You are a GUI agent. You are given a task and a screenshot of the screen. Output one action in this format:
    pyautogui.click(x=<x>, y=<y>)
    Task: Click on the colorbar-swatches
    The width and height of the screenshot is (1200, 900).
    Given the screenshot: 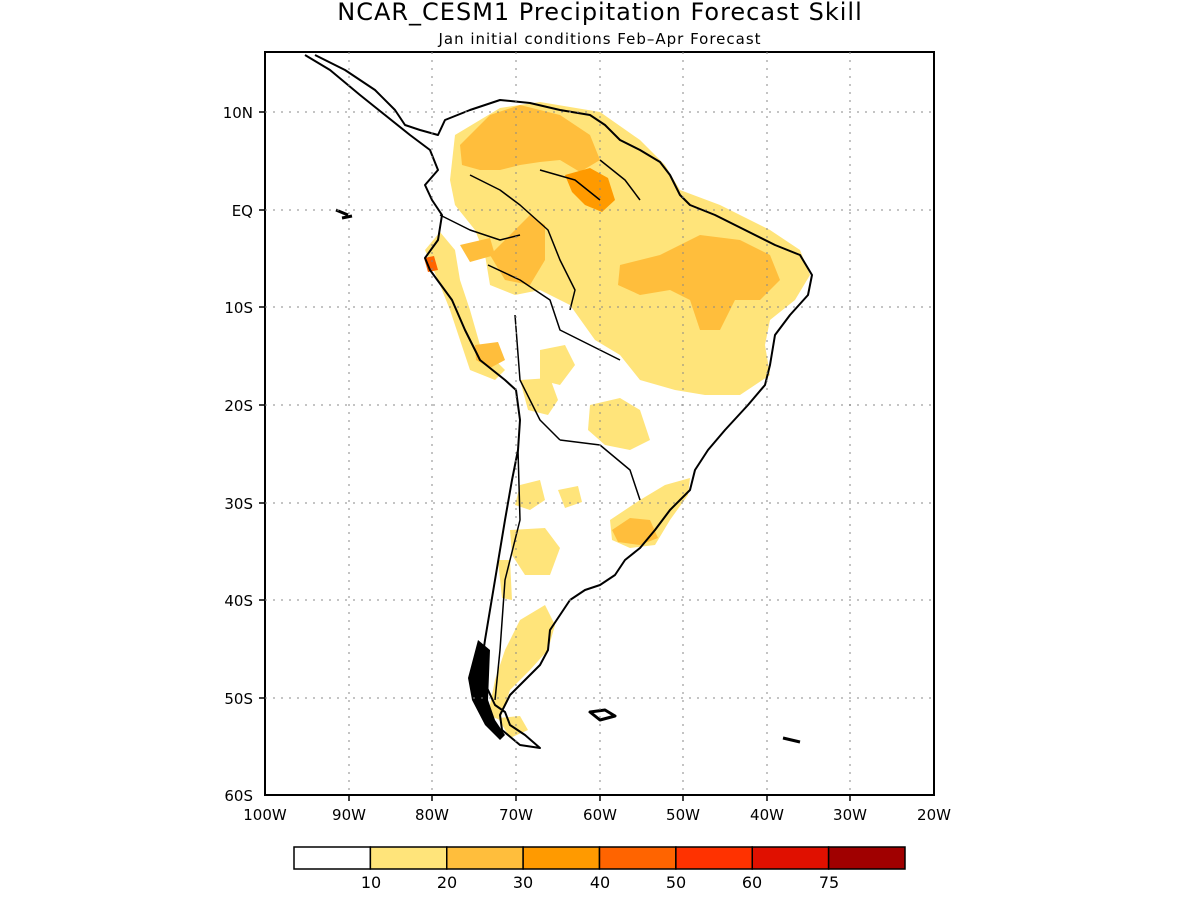 What is the action you would take?
    pyautogui.click(x=599, y=858)
    